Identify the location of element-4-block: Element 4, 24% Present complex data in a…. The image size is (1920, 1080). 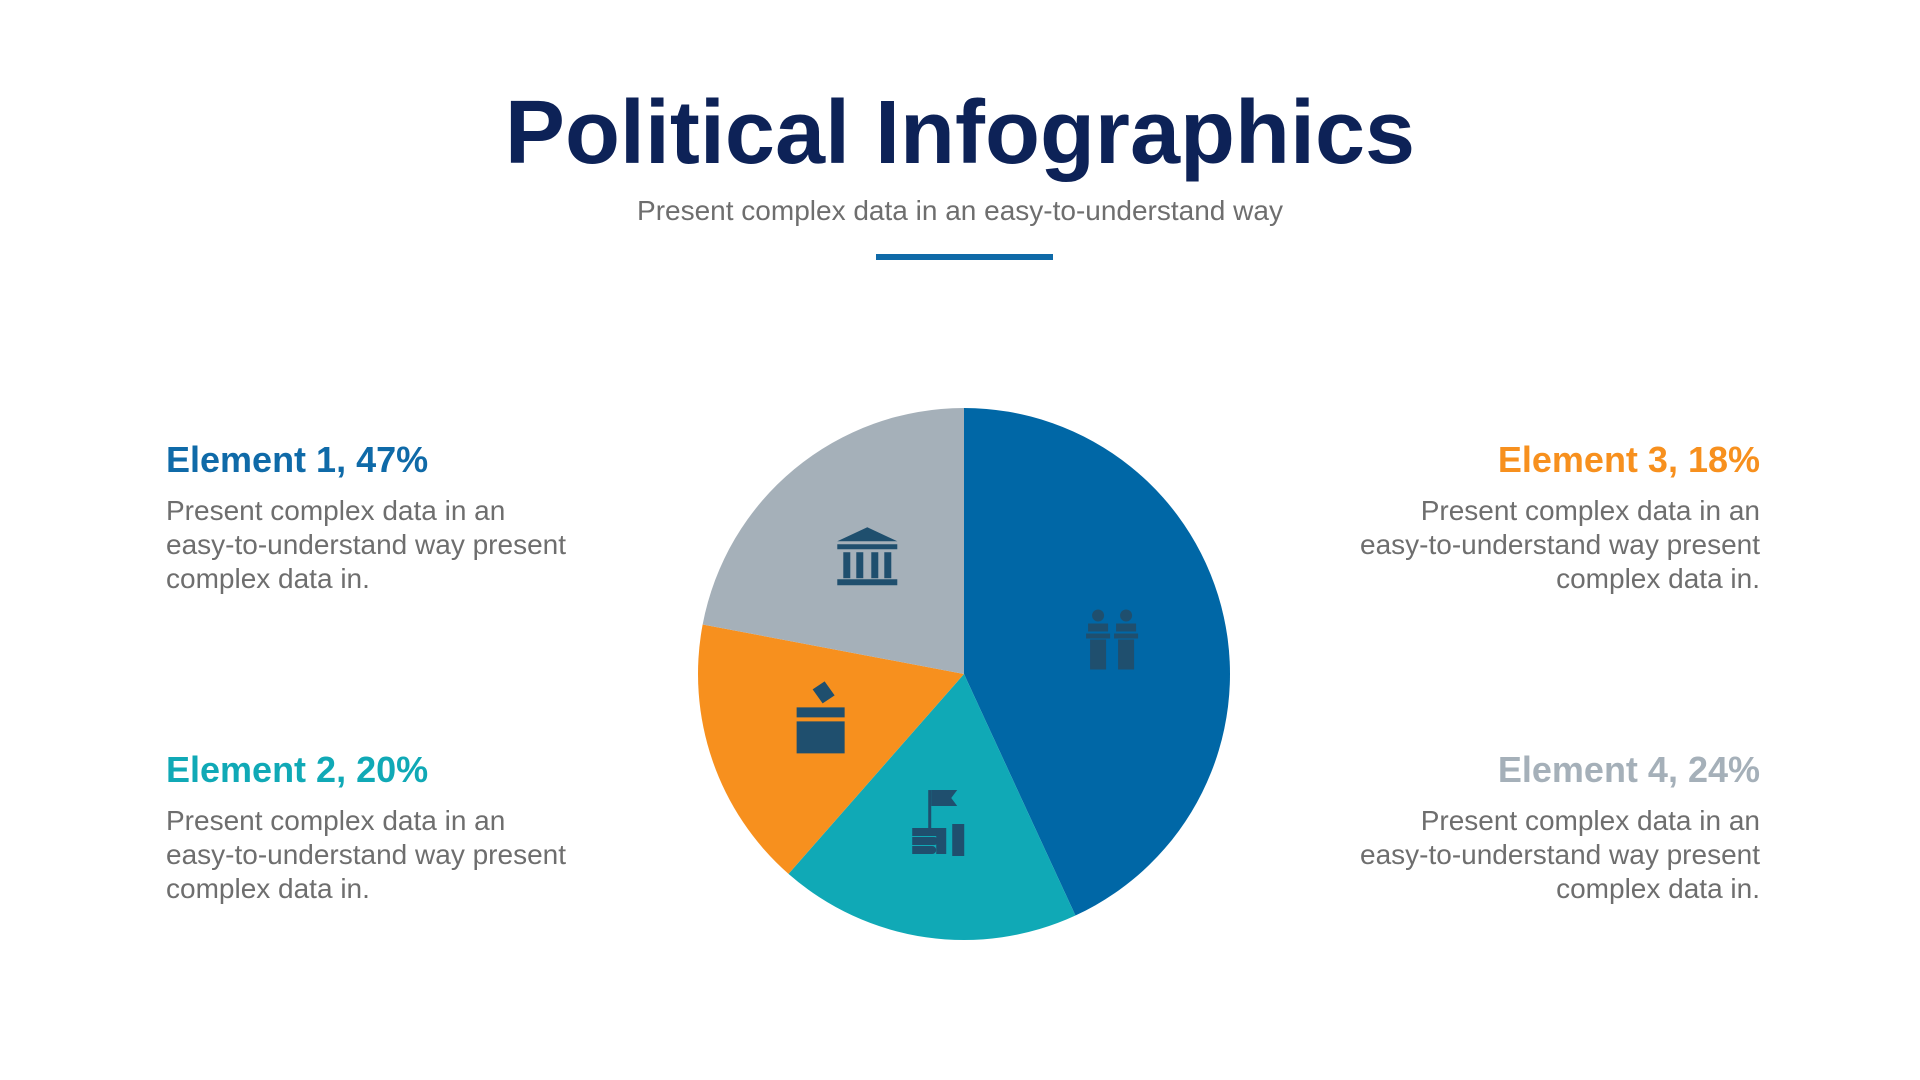
(1530, 827).